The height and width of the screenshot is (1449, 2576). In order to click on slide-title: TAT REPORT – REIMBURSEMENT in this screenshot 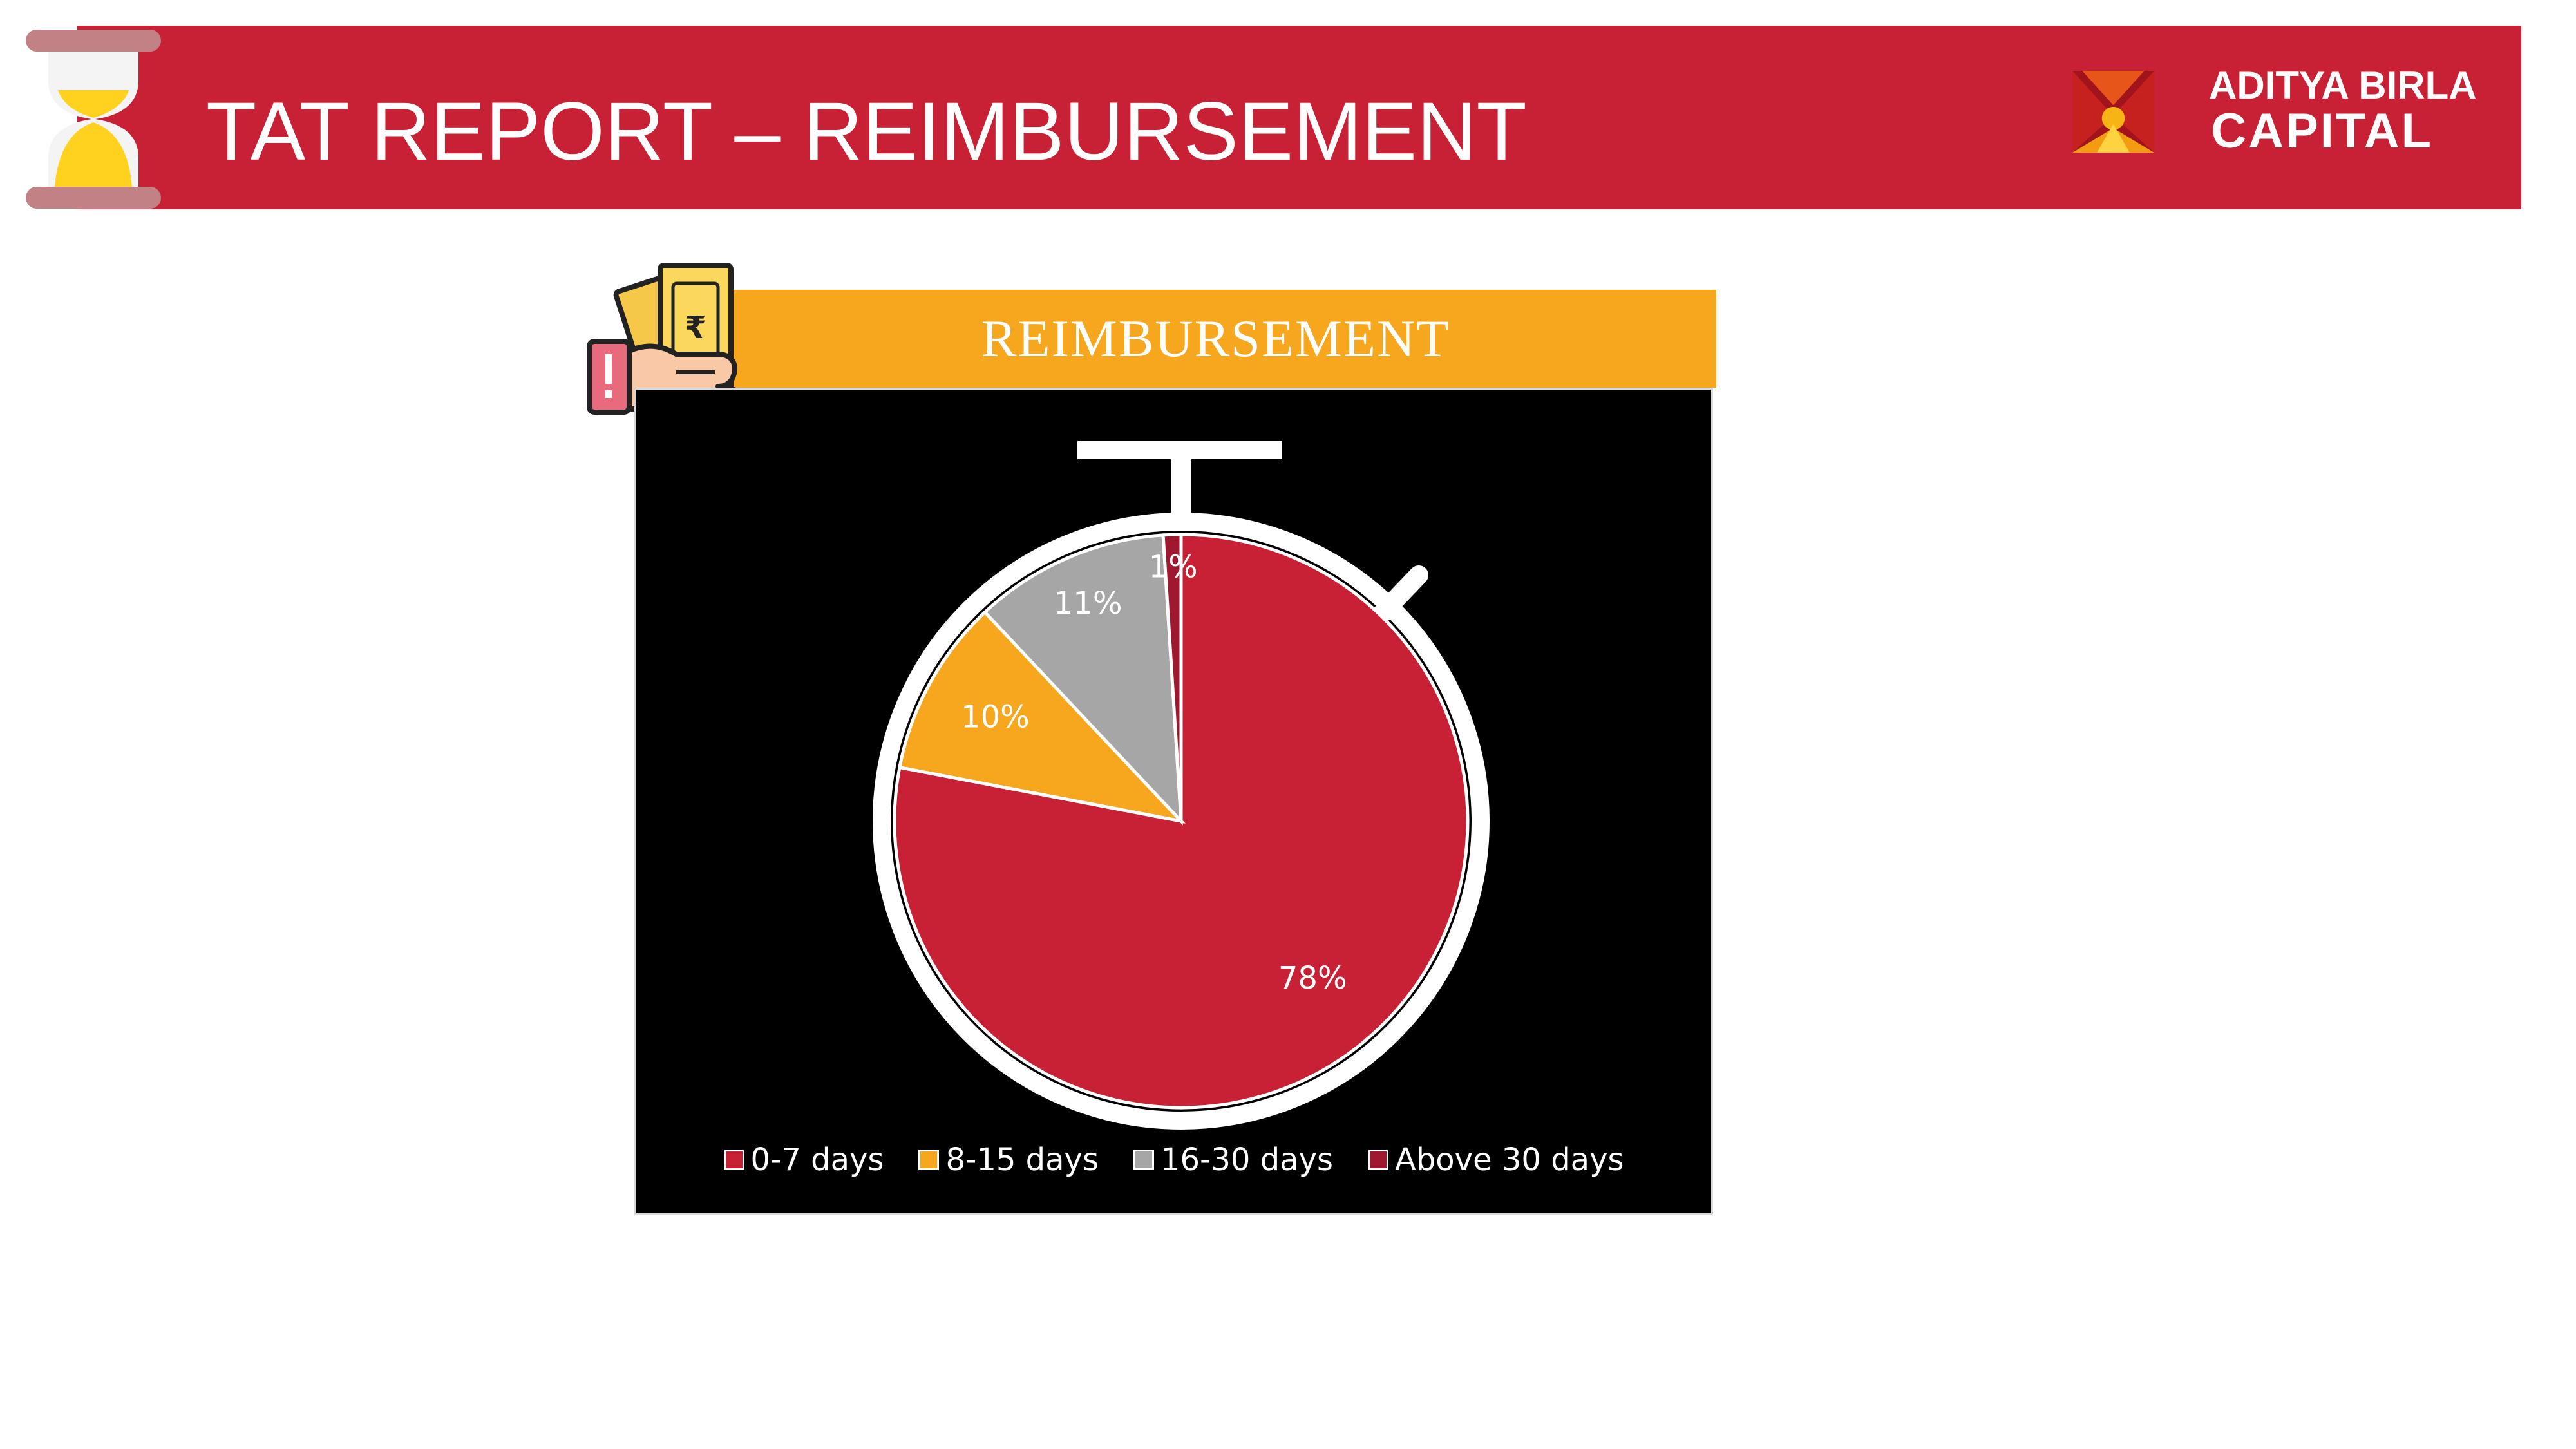, I will do `click(867, 132)`.